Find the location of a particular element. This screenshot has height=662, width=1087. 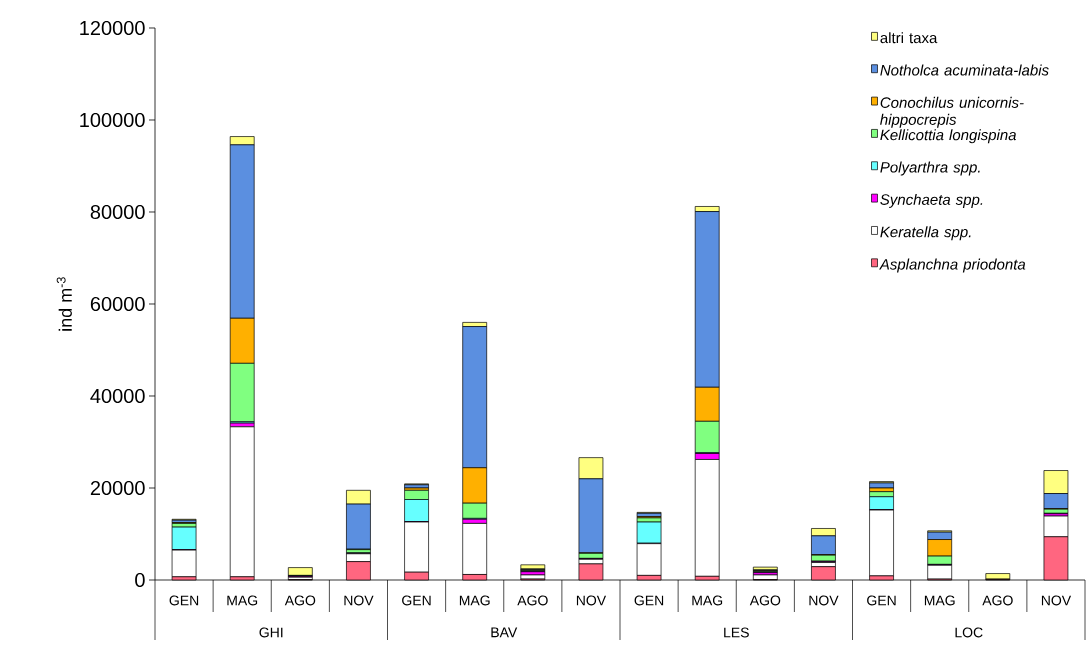

text: LES is located at coordinates (736, 632).